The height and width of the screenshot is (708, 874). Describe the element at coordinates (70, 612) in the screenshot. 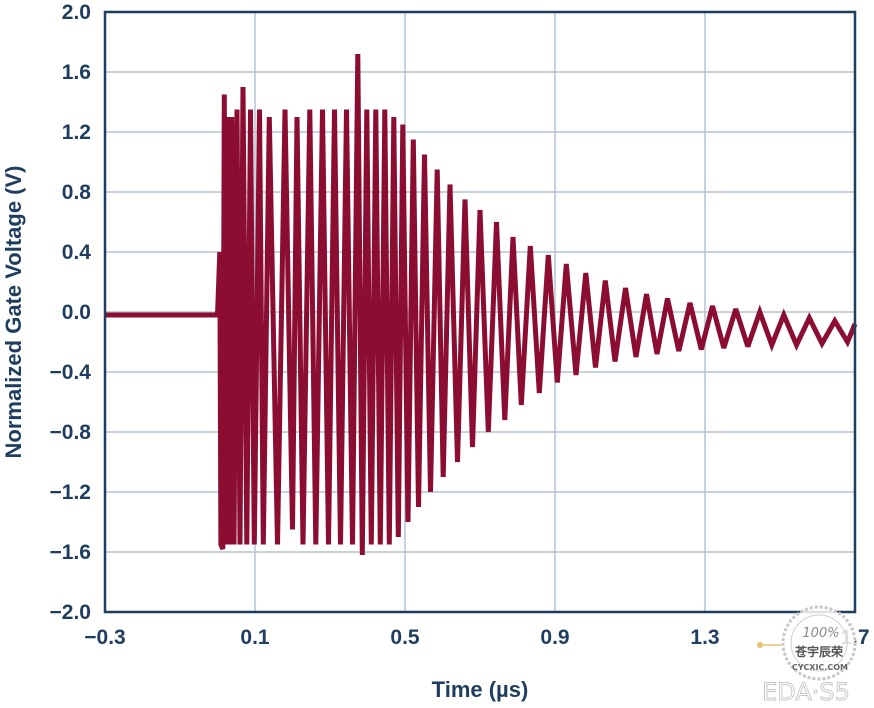

I see `y-tick-label: −2.0` at that location.